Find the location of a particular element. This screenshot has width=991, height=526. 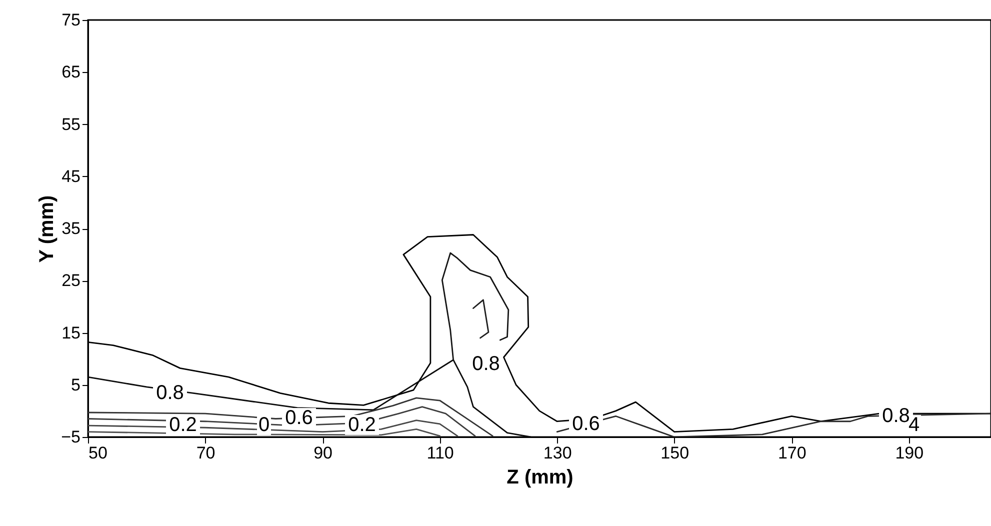

annotation: 0.6 is located at coordinates (299, 418).